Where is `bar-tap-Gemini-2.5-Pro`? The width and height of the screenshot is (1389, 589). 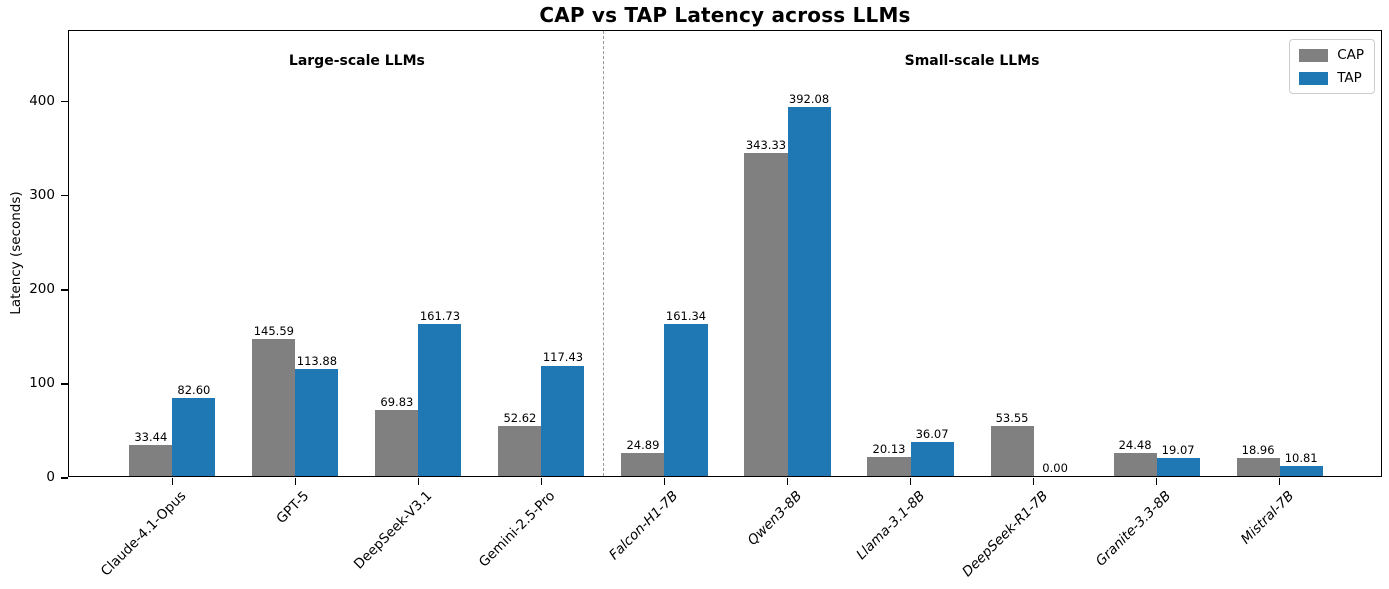
bar-tap-Gemini-2.5-Pro is located at coordinates (563, 420).